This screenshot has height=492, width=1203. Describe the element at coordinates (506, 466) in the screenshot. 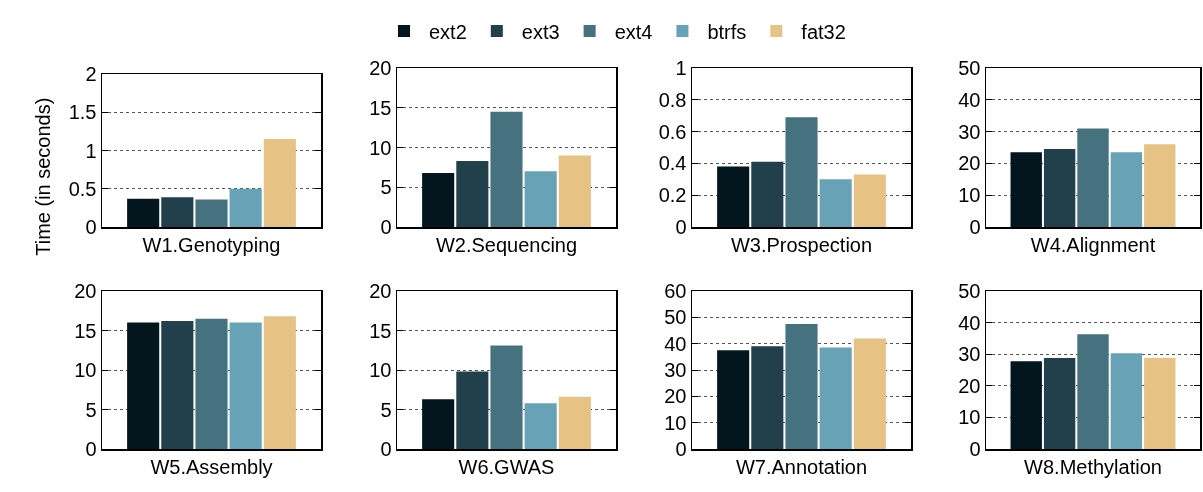

I see `x-axis-title: W6.GWAS` at that location.